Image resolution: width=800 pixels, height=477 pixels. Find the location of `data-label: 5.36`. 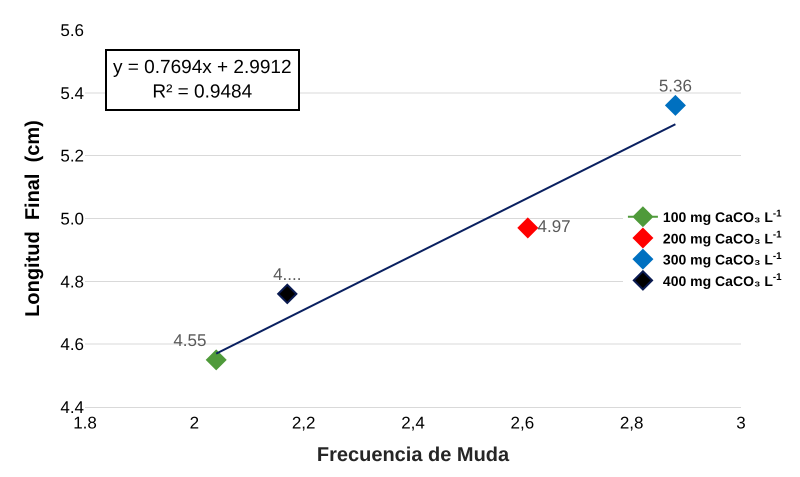

data-label: 5.36 is located at coordinates (675, 86).